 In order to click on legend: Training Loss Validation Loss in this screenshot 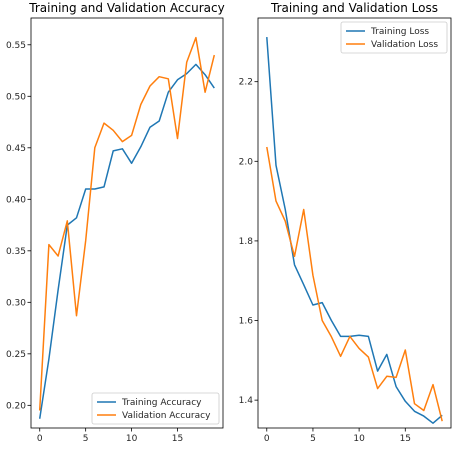, I will do `click(394, 37)`.